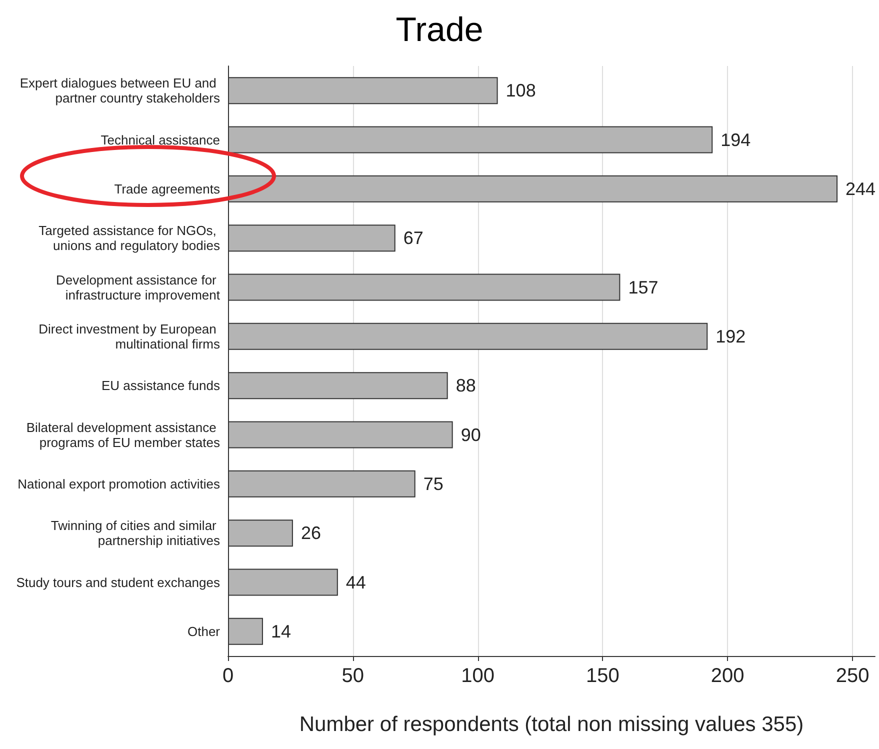 This screenshot has height=749, width=879. Describe the element at coordinates (470, 434) in the screenshot. I see `data-label: 90` at that location.